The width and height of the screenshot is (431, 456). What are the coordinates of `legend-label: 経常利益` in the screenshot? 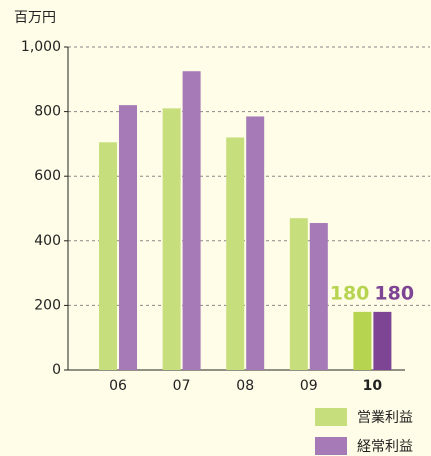 It's located at (385, 447).